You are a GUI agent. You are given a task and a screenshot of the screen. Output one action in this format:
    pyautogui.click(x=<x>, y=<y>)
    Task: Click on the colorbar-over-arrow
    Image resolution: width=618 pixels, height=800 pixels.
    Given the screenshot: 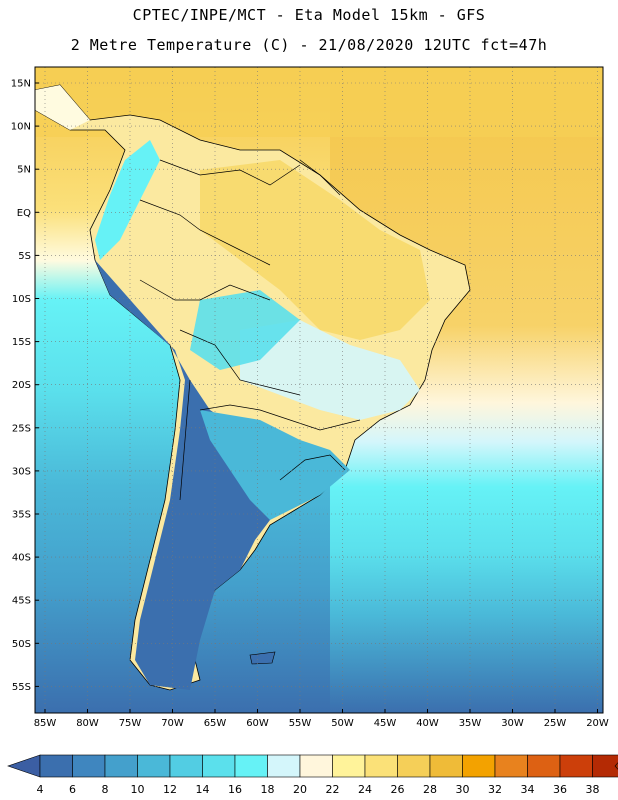 What is the action you would take?
    pyautogui.click(x=616, y=766)
    